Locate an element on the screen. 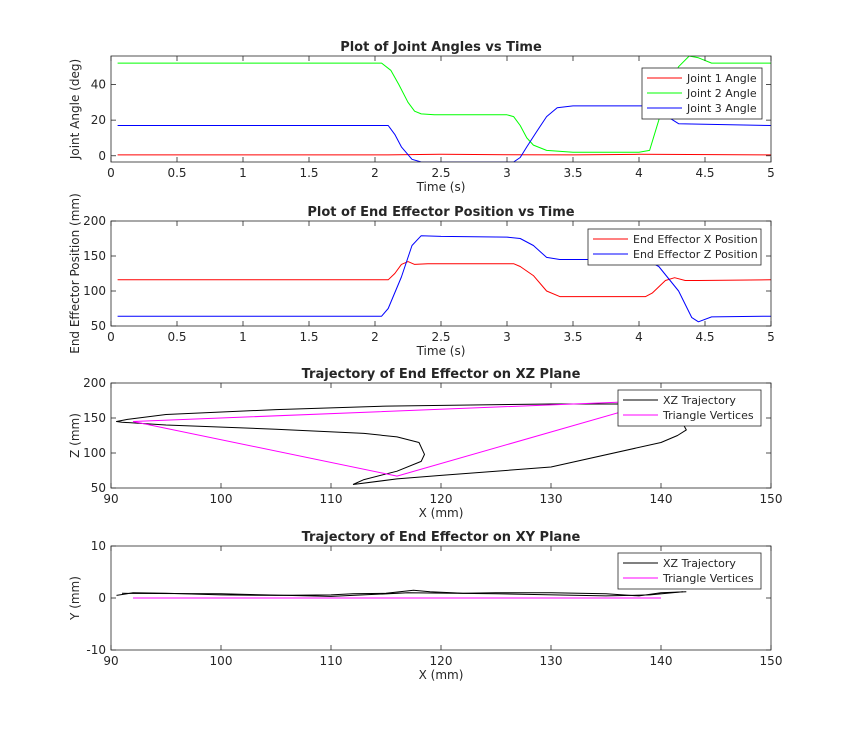  y-tick-label: 20 is located at coordinates (98, 120).